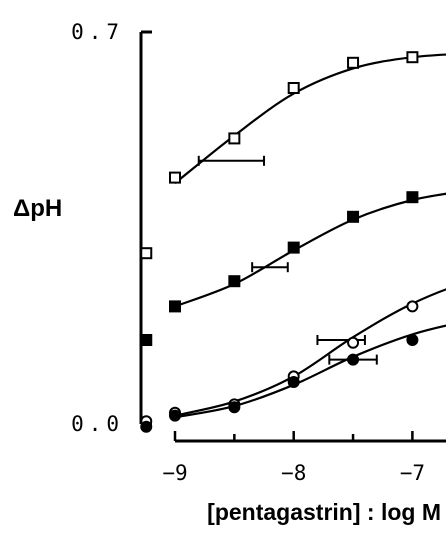 The height and width of the screenshot is (535, 446). What do you see at coordinates (293, 473) in the screenshot?
I see `x-tick-label: −8` at bounding box center [293, 473].